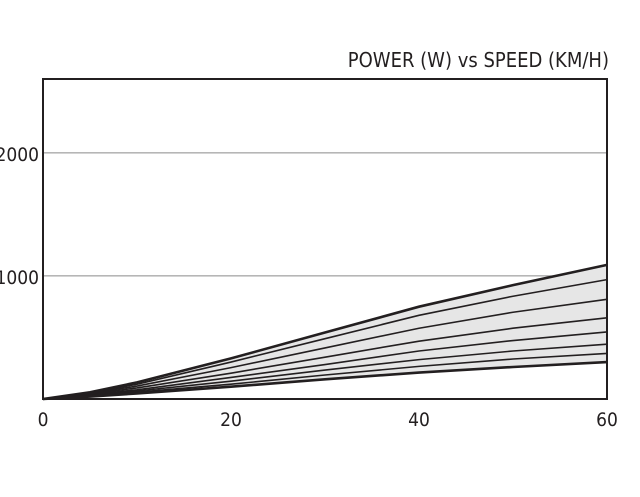  I want to click on chart-title: POWER (W) vs SPEED (KM/H), so click(478, 60).